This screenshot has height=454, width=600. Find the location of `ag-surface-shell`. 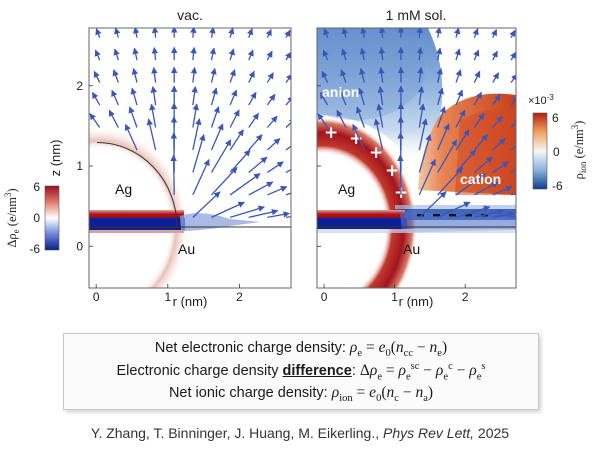

ag-surface-shell is located at coordinates (367, 202).